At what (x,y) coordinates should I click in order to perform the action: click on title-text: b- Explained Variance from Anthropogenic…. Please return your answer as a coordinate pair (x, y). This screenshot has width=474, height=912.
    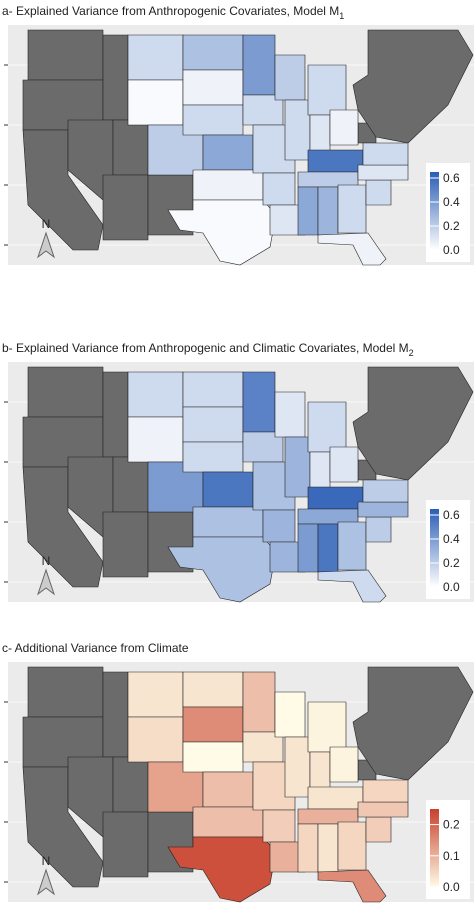
    Looking at the image, I should click on (205, 348).